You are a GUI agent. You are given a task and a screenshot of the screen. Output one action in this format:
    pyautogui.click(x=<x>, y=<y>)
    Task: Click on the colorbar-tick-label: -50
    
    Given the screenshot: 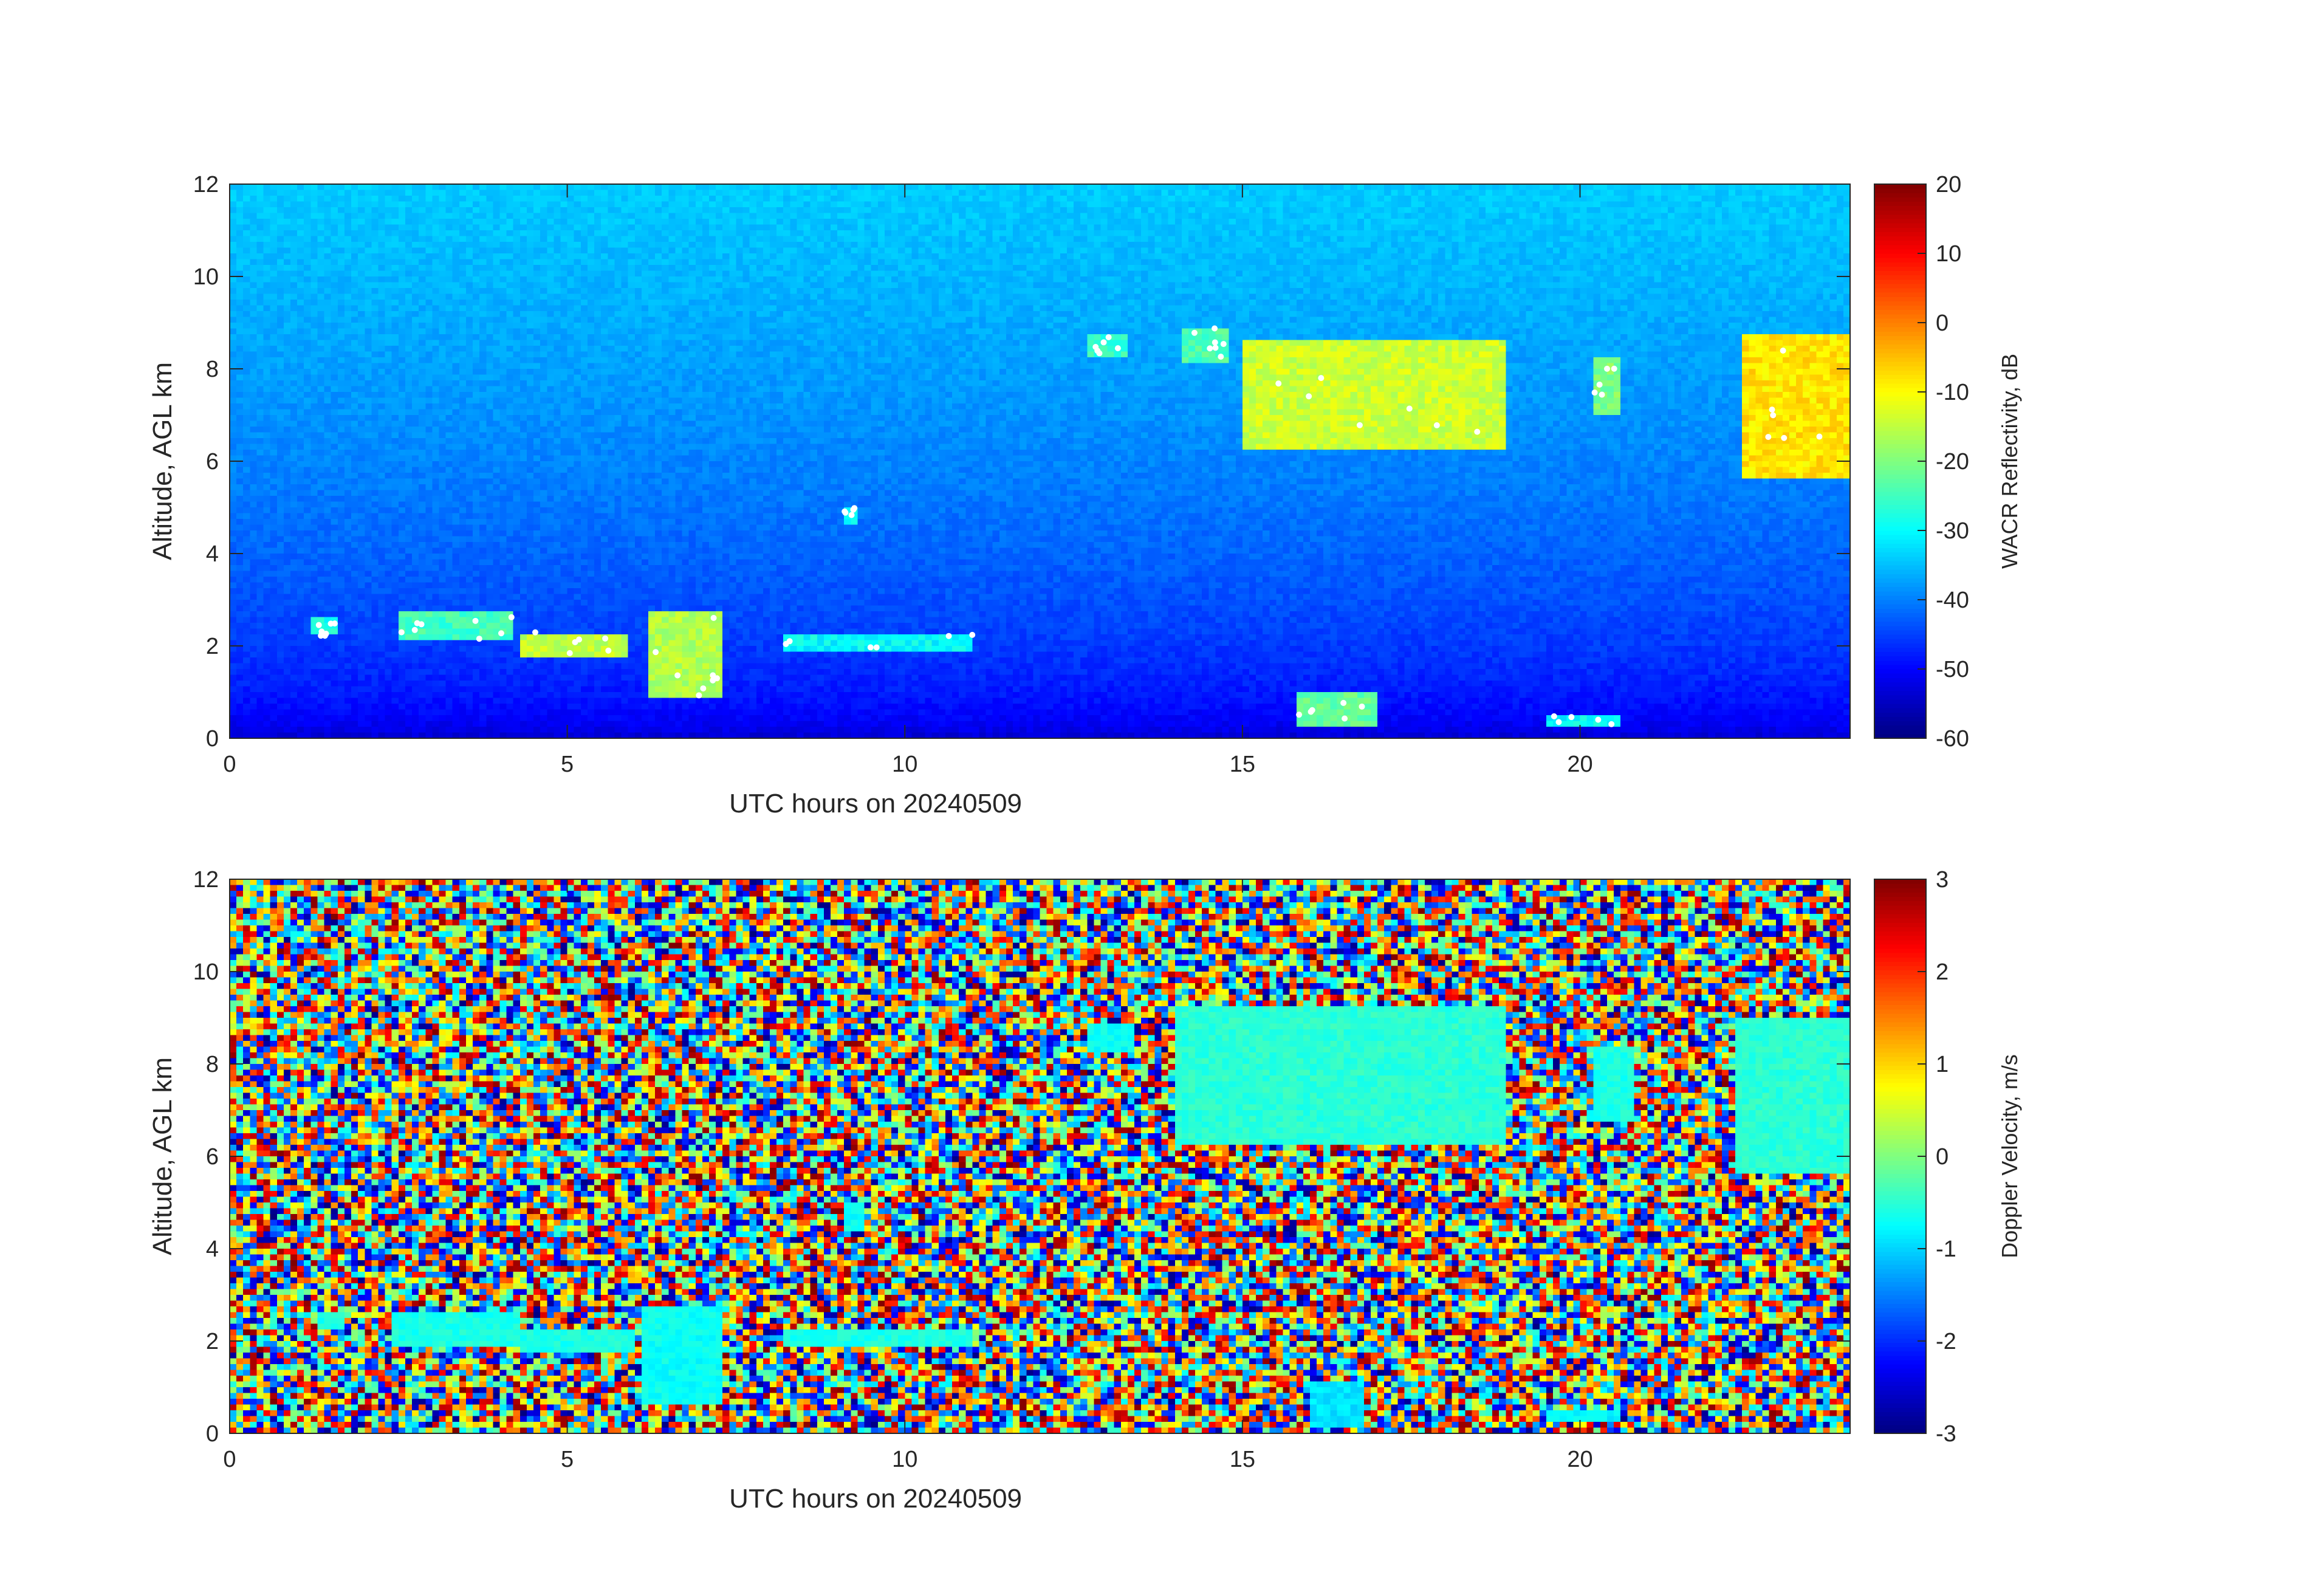 What is the action you would take?
    pyautogui.click(x=1952, y=669)
    